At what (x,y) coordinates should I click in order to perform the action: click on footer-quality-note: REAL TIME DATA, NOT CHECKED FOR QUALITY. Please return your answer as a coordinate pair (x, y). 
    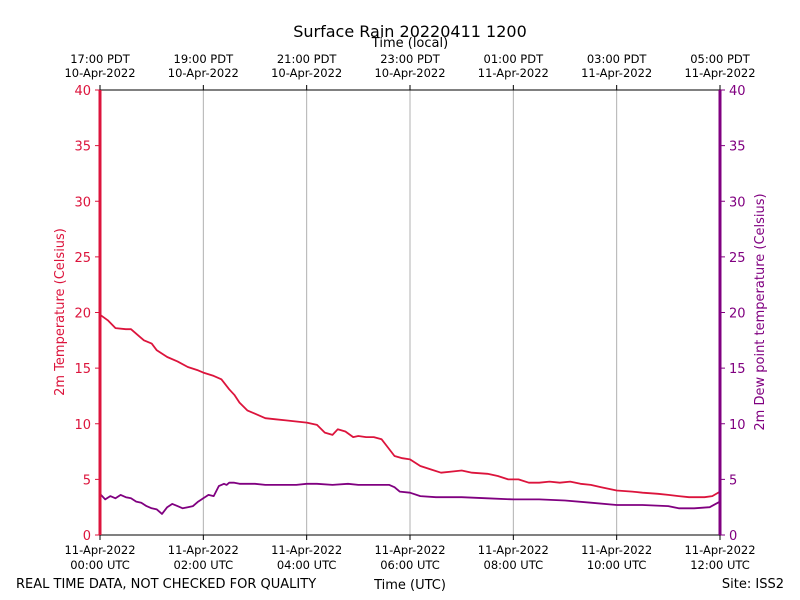
    Looking at the image, I should click on (166, 584).